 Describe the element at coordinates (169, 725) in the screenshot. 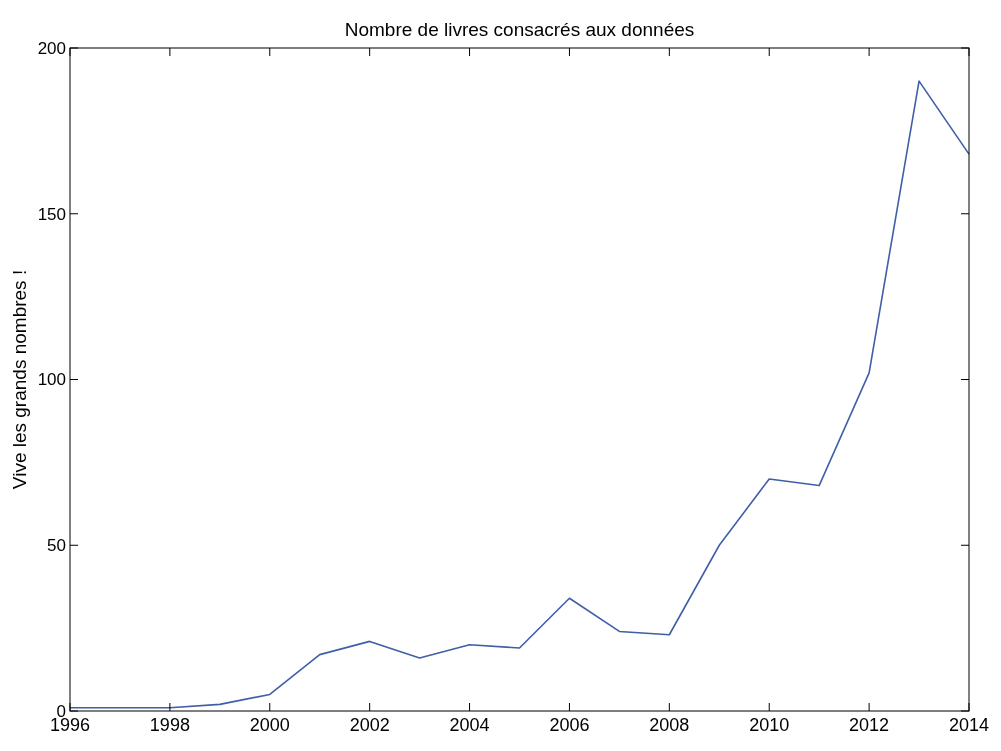

I see `x-tick-label: 1998` at that location.